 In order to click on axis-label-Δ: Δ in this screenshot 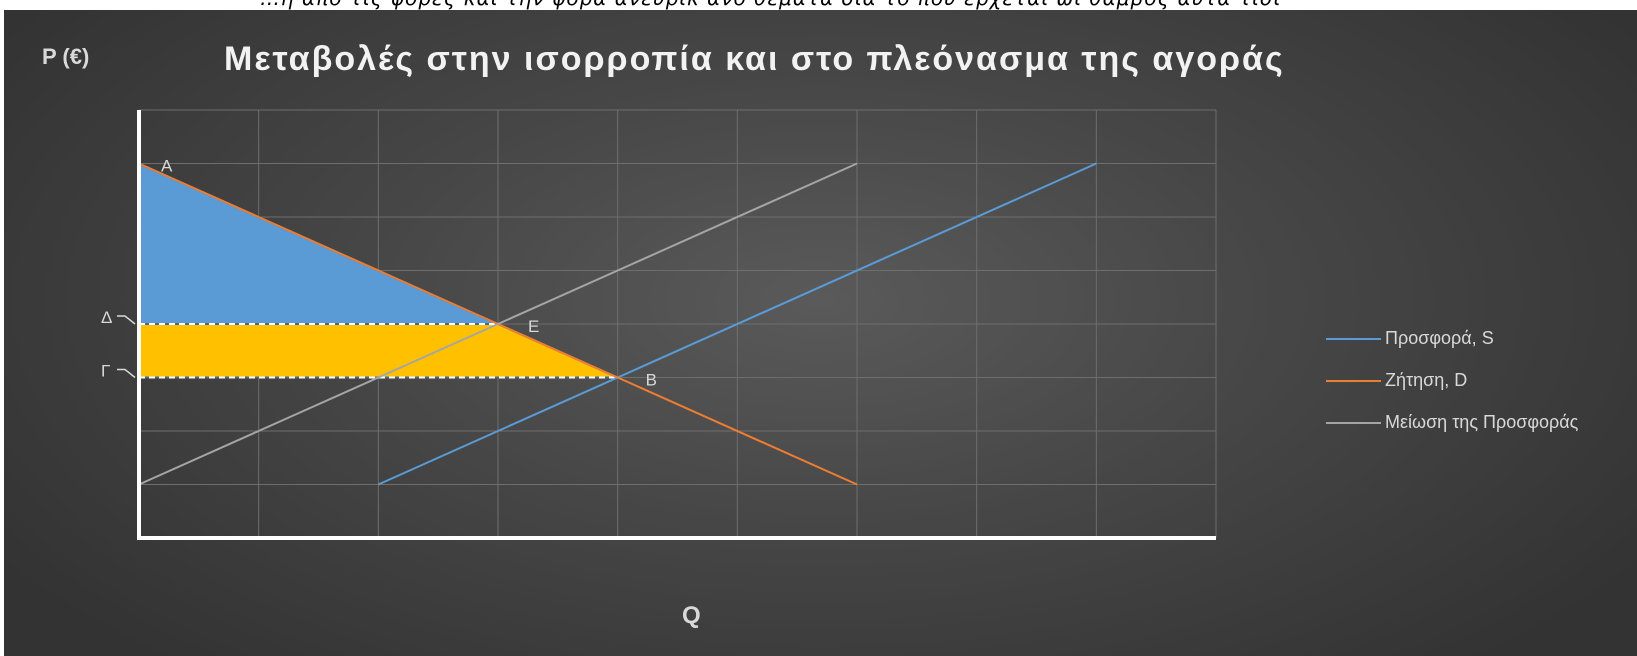, I will do `click(106, 317)`.